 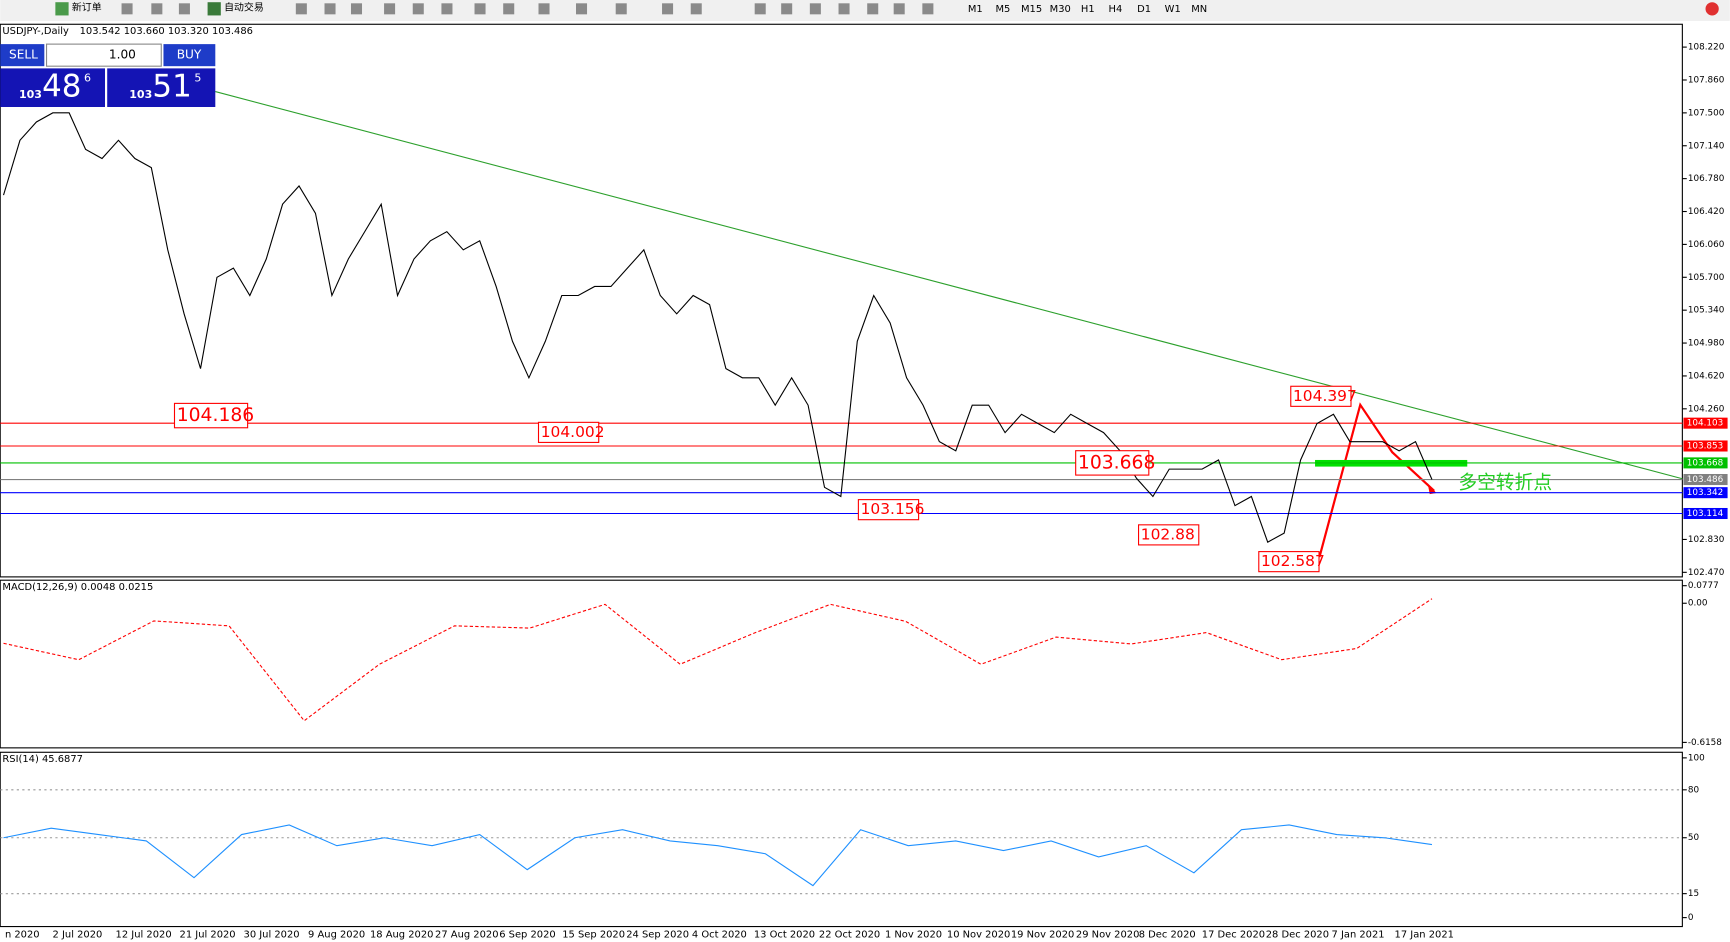 What do you see at coordinates (1706, 540) in the screenshot?
I see `y-tick-label: 102.830` at bounding box center [1706, 540].